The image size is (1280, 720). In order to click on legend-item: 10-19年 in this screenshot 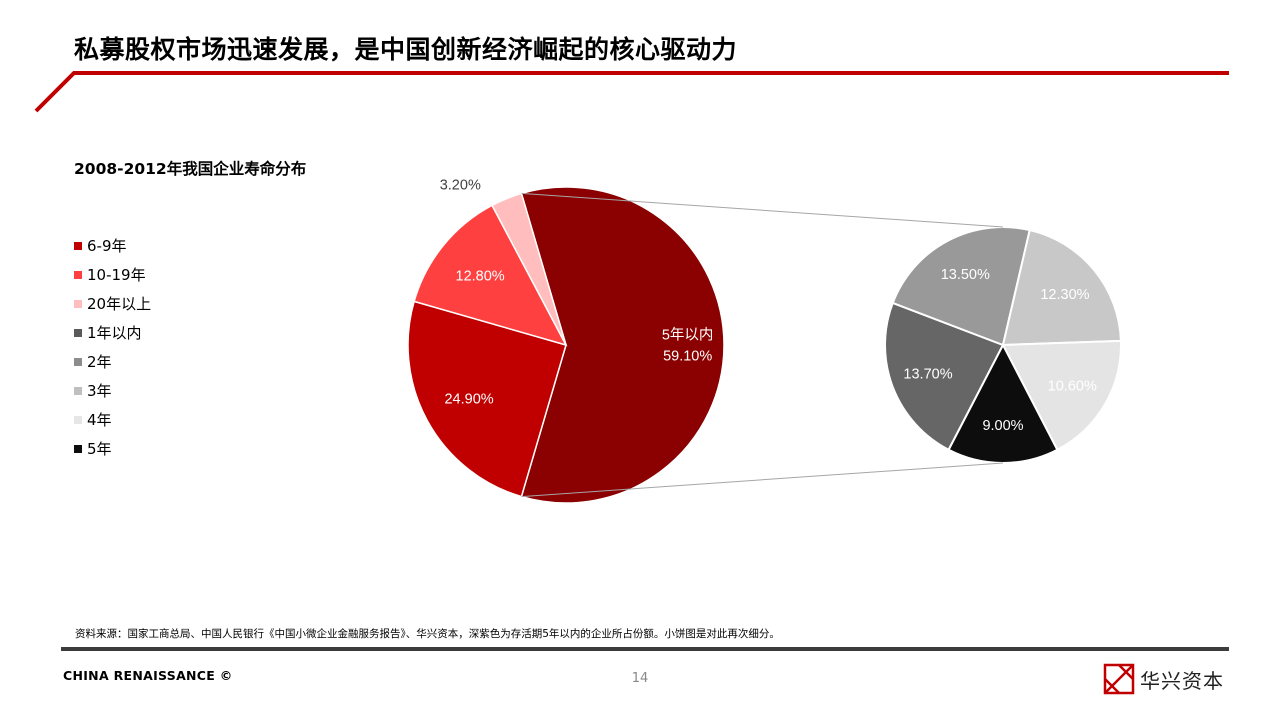, I will do `click(112, 274)`.